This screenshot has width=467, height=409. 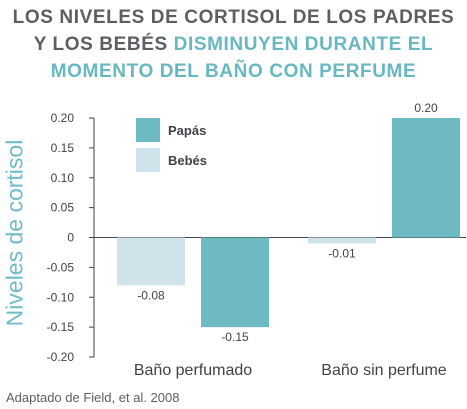 I want to click on title-line-2: Y LOS BEBÉS DISMINUYEN DURANTE EL, so click(x=233, y=44).